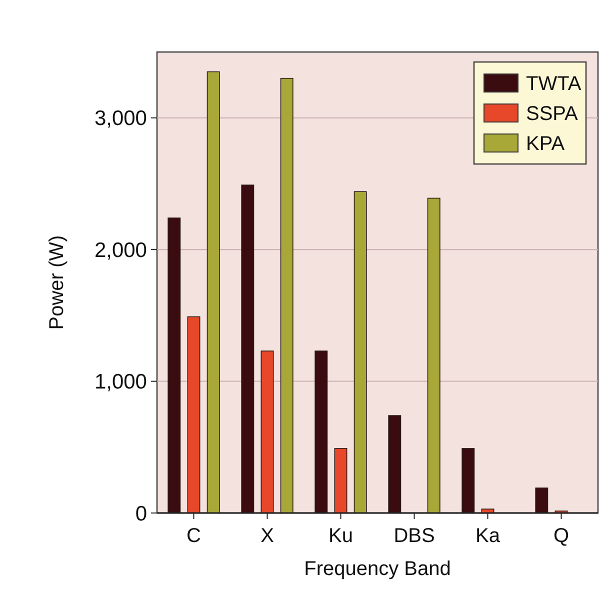  Describe the element at coordinates (120, 250) in the screenshot. I see `y-tick-label: 2,000` at that location.